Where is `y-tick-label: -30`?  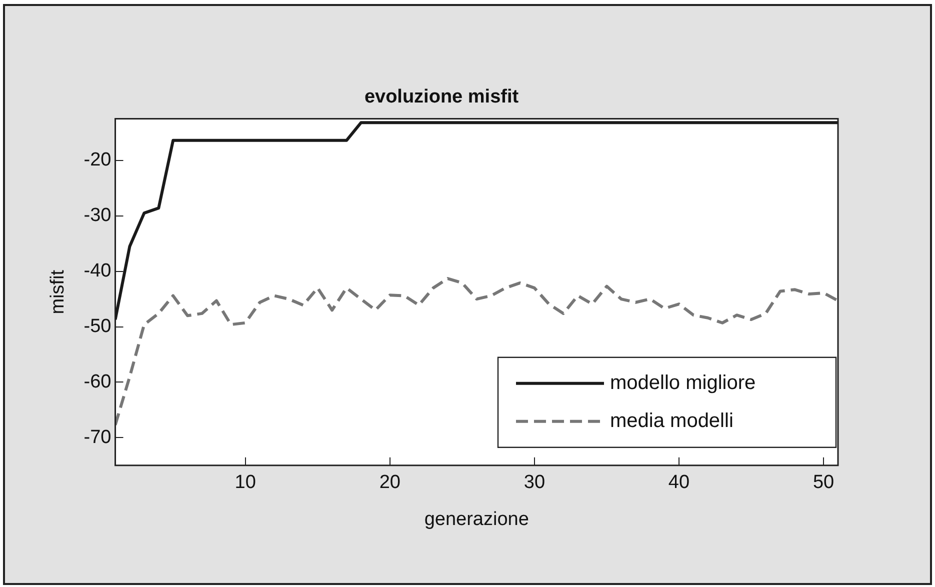
y-tick-label: -30 is located at coordinates (98, 215).